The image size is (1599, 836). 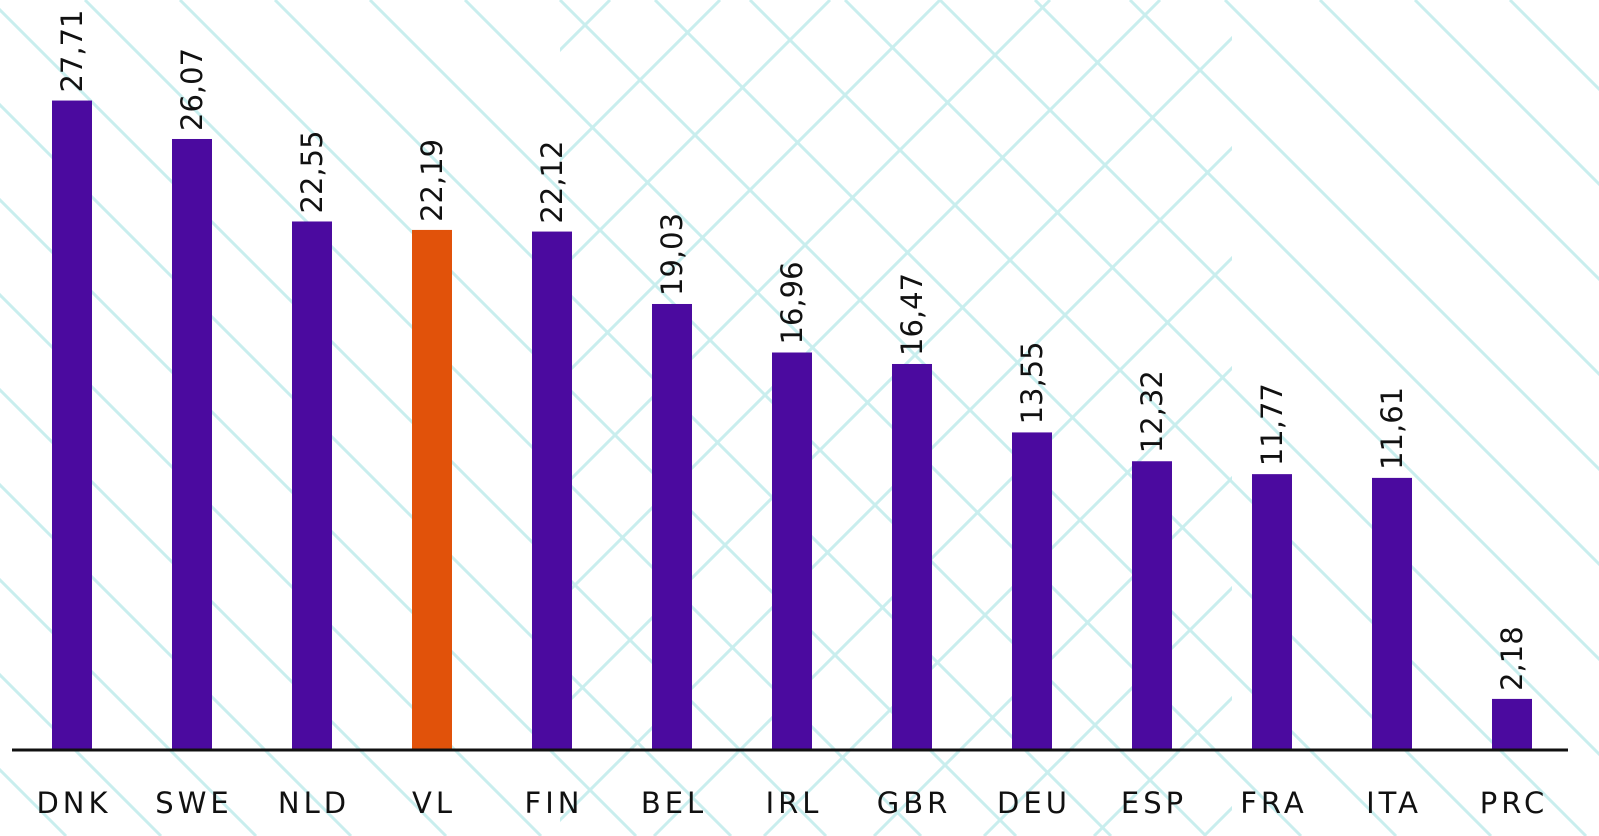 What do you see at coordinates (314, 803) in the screenshot?
I see `x-tick-label: NLD` at bounding box center [314, 803].